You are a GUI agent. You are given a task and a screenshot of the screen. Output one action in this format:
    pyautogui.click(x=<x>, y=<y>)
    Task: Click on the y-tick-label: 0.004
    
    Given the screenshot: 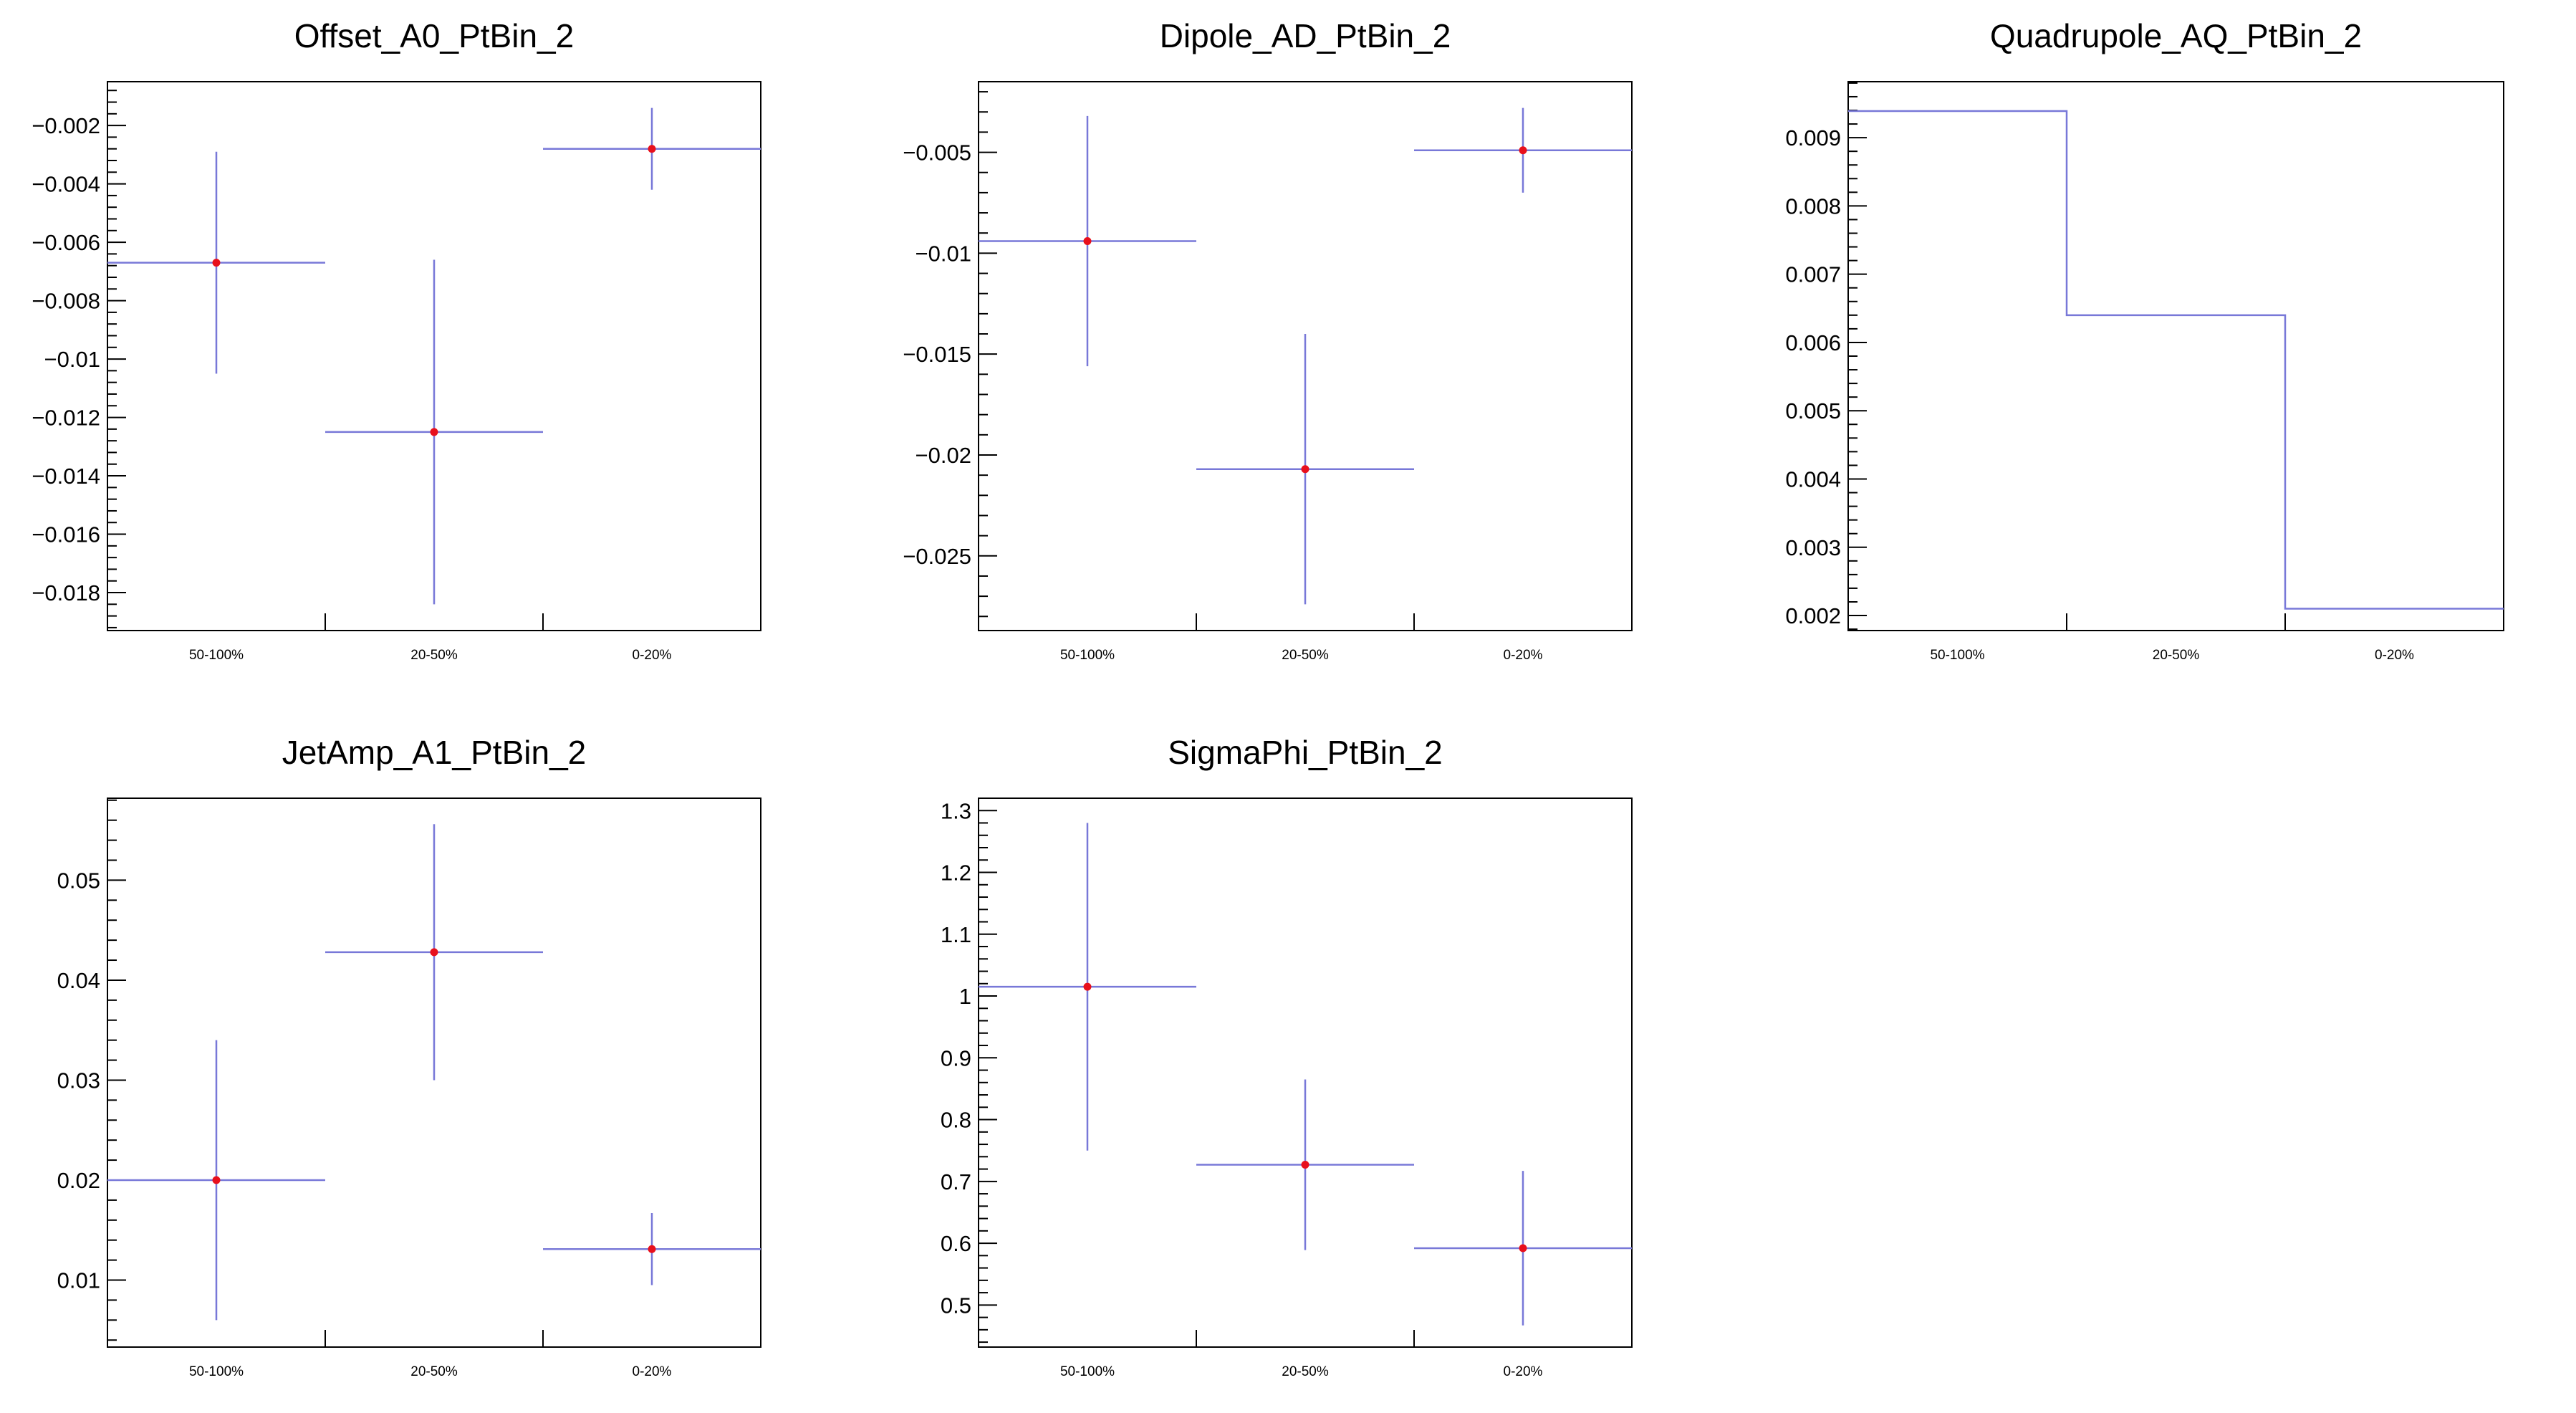 What is the action you would take?
    pyautogui.click(x=1813, y=479)
    